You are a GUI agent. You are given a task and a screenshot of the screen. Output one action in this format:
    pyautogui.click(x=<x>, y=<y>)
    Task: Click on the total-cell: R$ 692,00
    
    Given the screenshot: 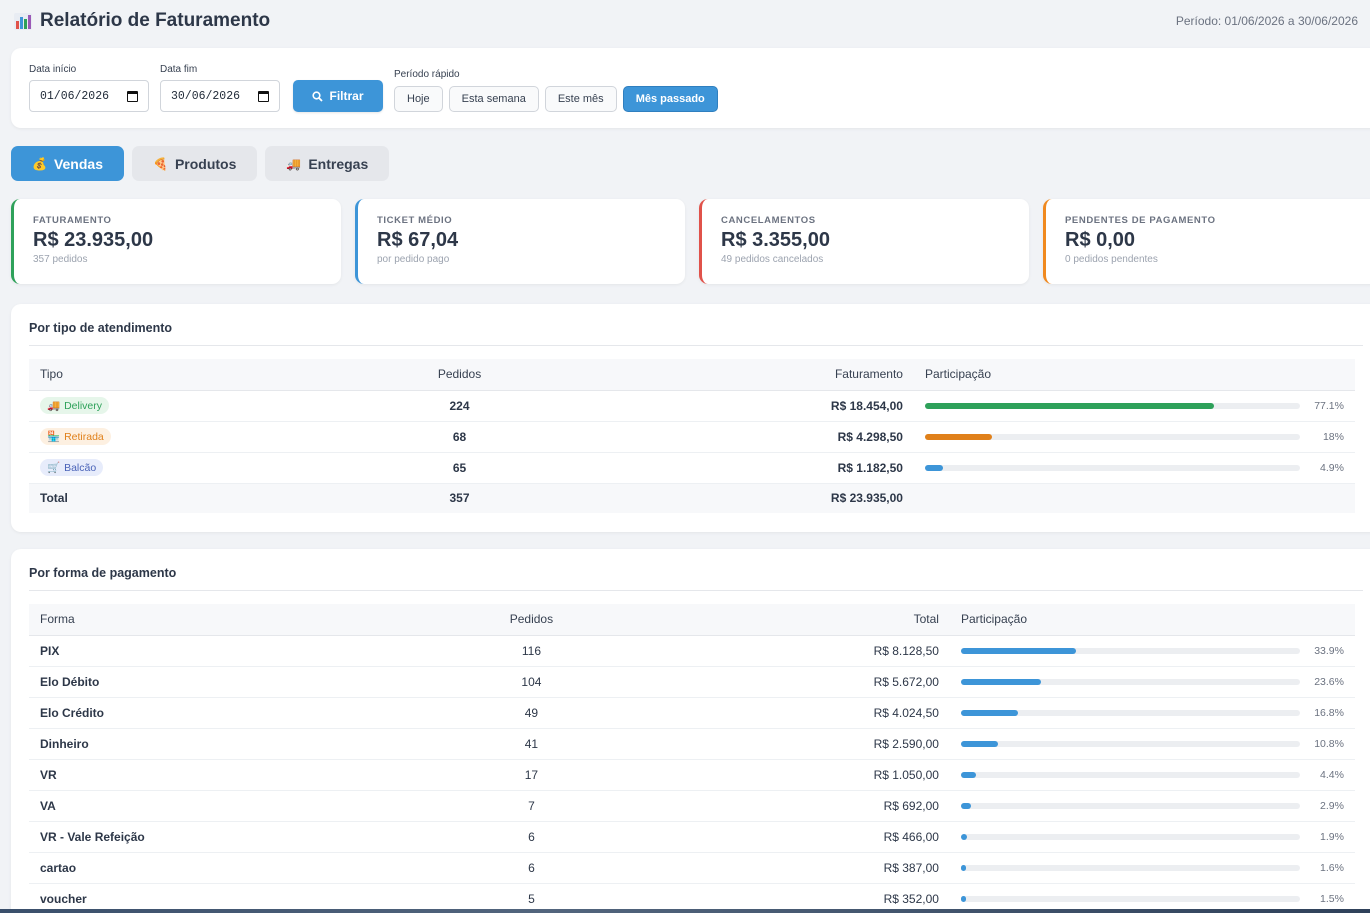 What is the action you would take?
    pyautogui.click(x=791, y=806)
    